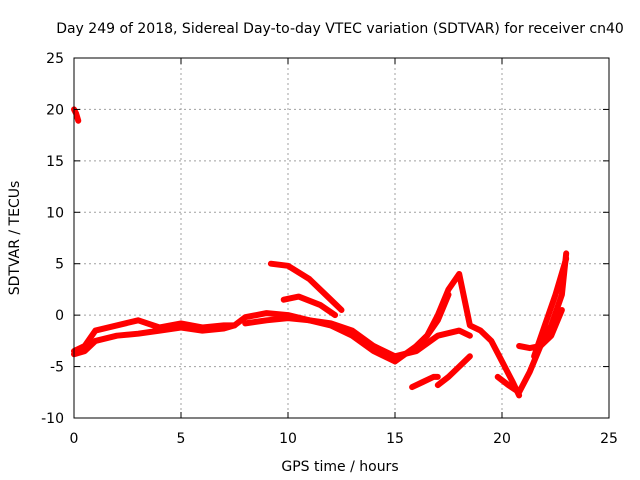 This screenshot has height=480, width=640. I want to click on x-tick-label: 5, so click(181, 439).